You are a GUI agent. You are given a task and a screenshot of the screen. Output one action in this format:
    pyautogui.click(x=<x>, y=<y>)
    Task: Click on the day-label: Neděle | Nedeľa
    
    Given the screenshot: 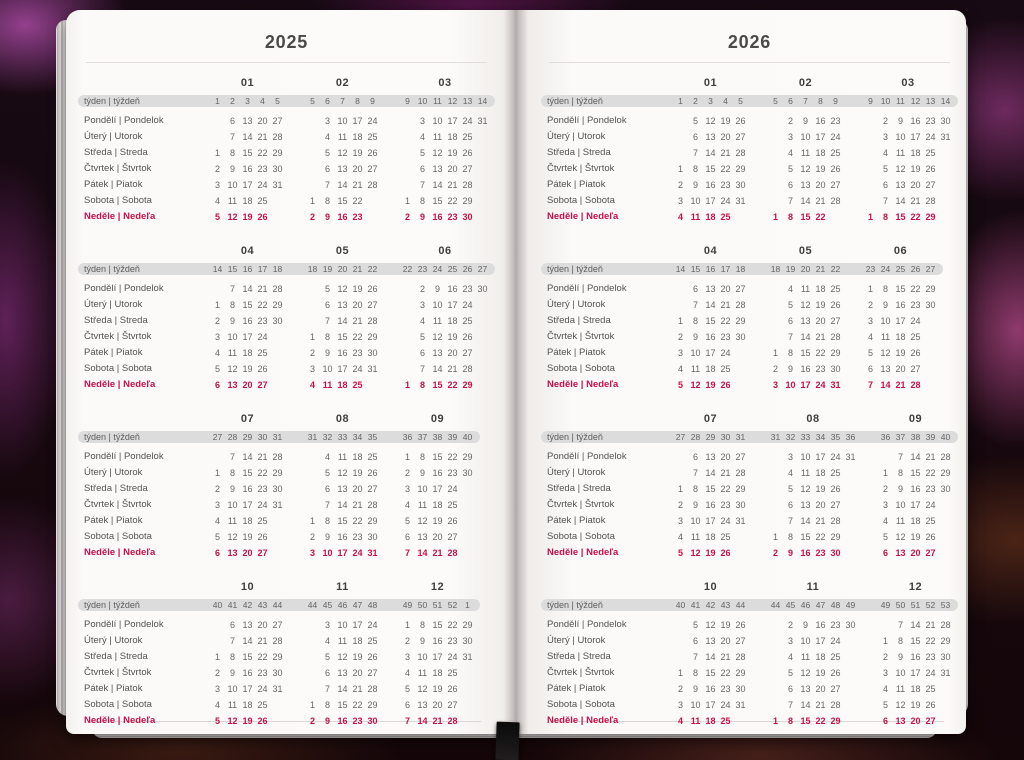 What is the action you would take?
    pyautogui.click(x=583, y=552)
    